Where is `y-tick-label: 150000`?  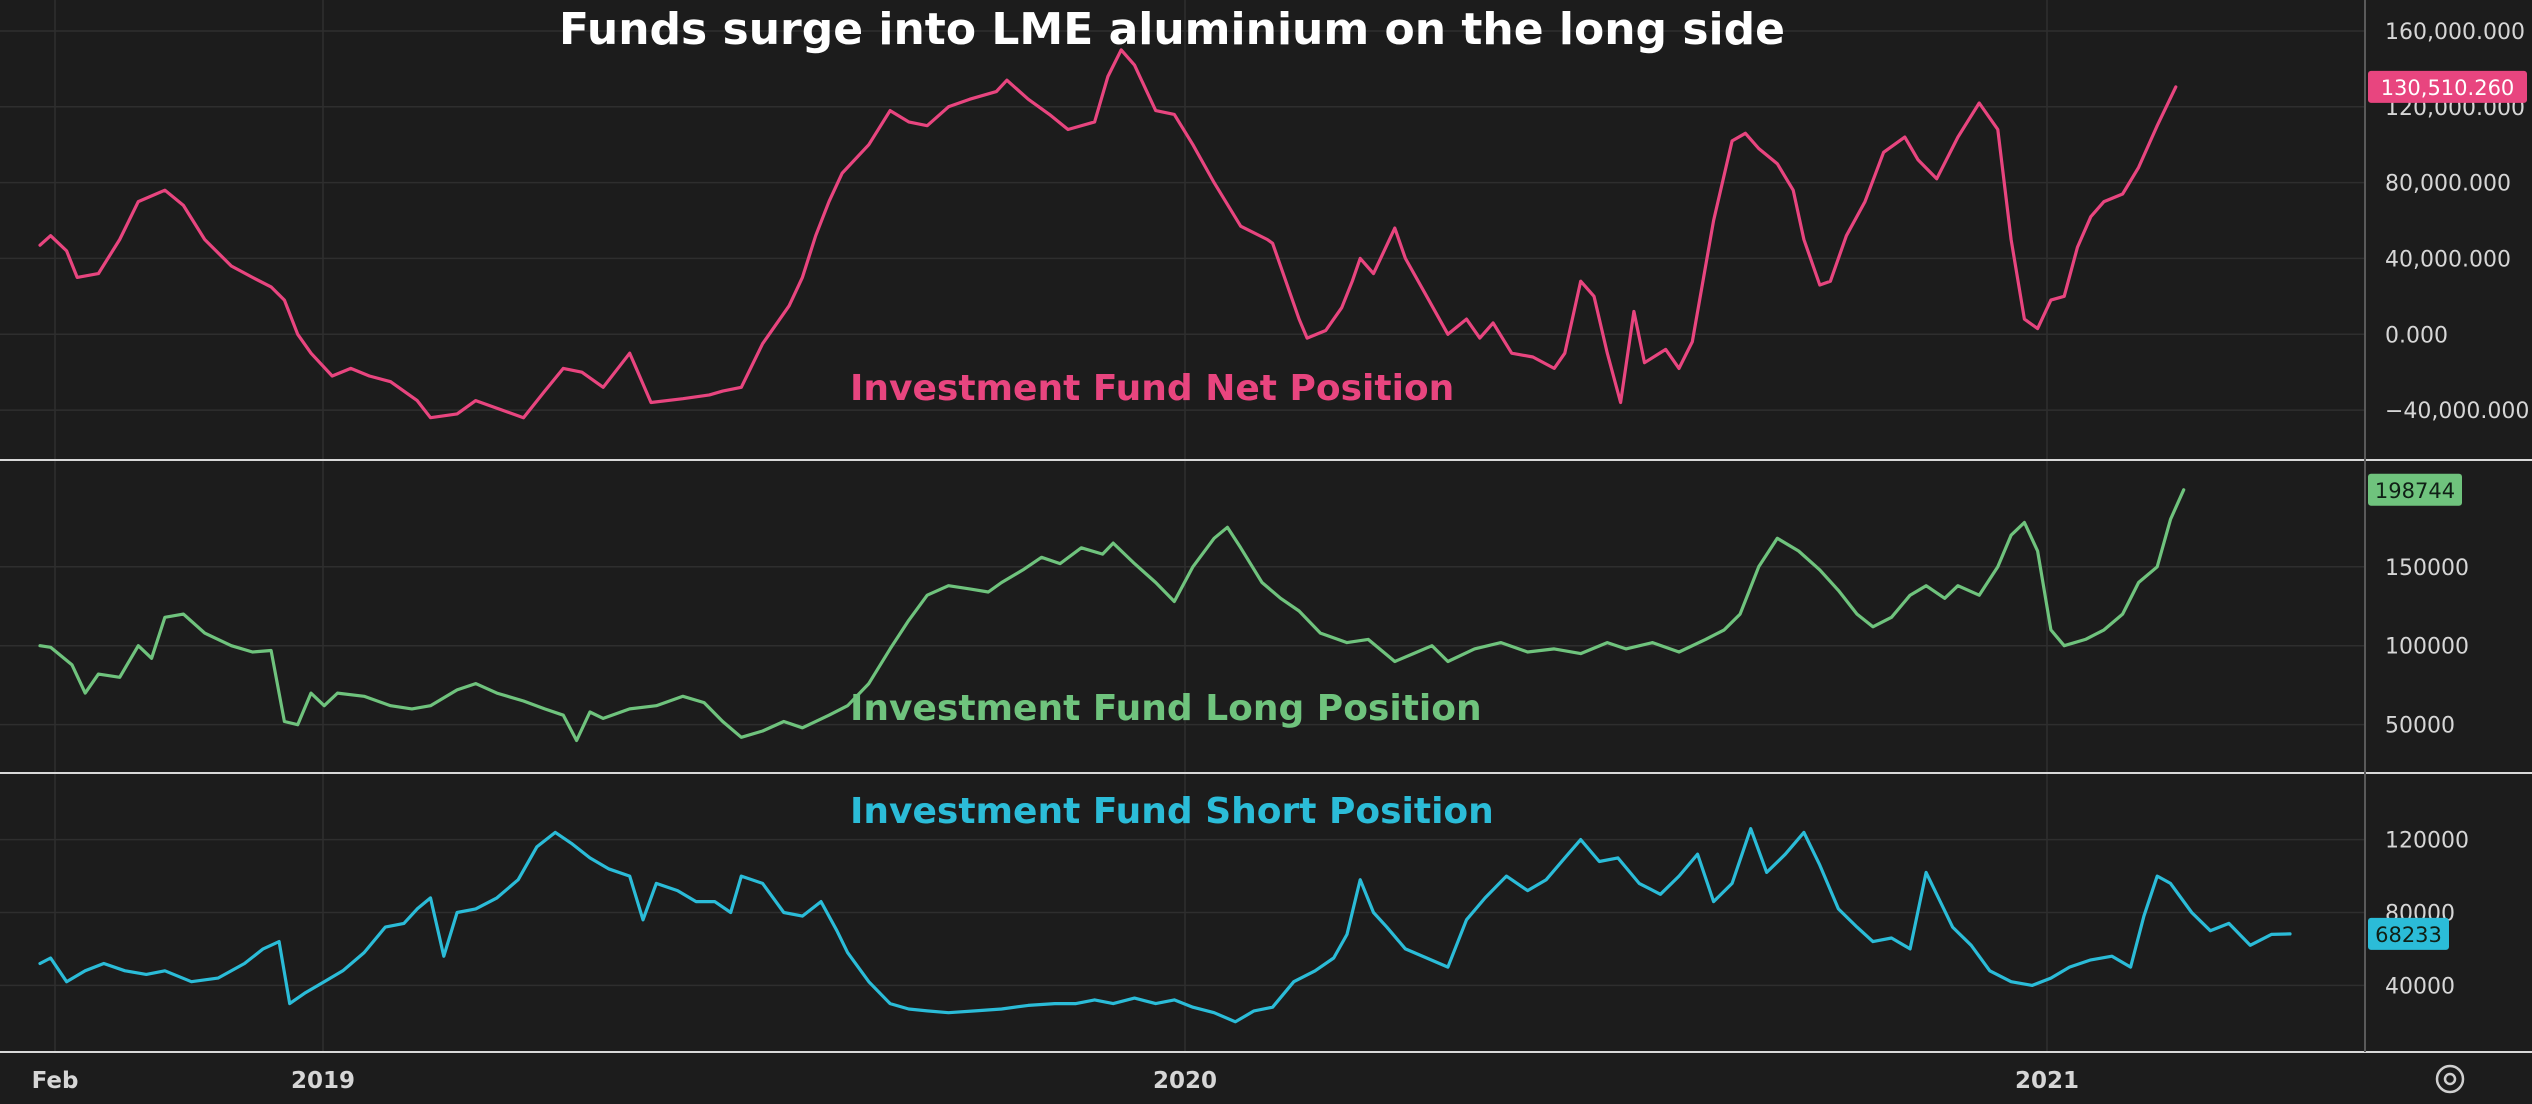 y-tick-label: 150000 is located at coordinates (2427, 568).